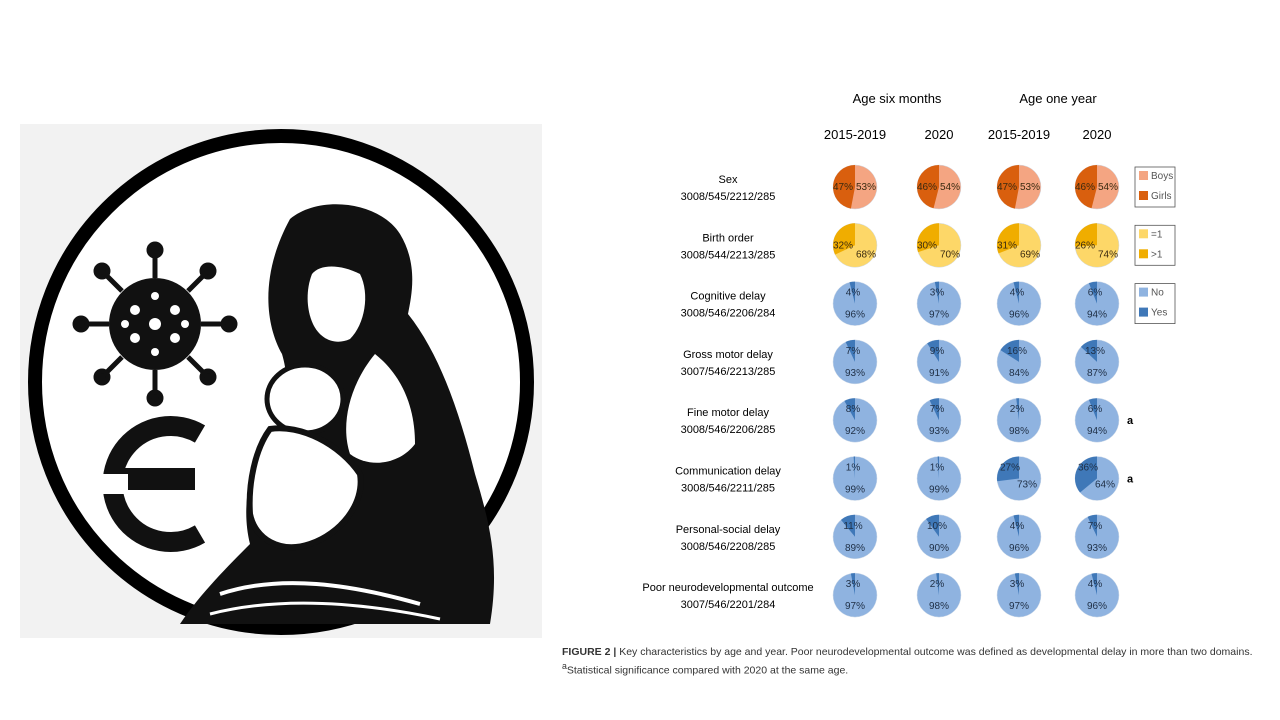 This screenshot has height=720, width=1280. I want to click on row-label: Gross motor delay, so click(728, 355).